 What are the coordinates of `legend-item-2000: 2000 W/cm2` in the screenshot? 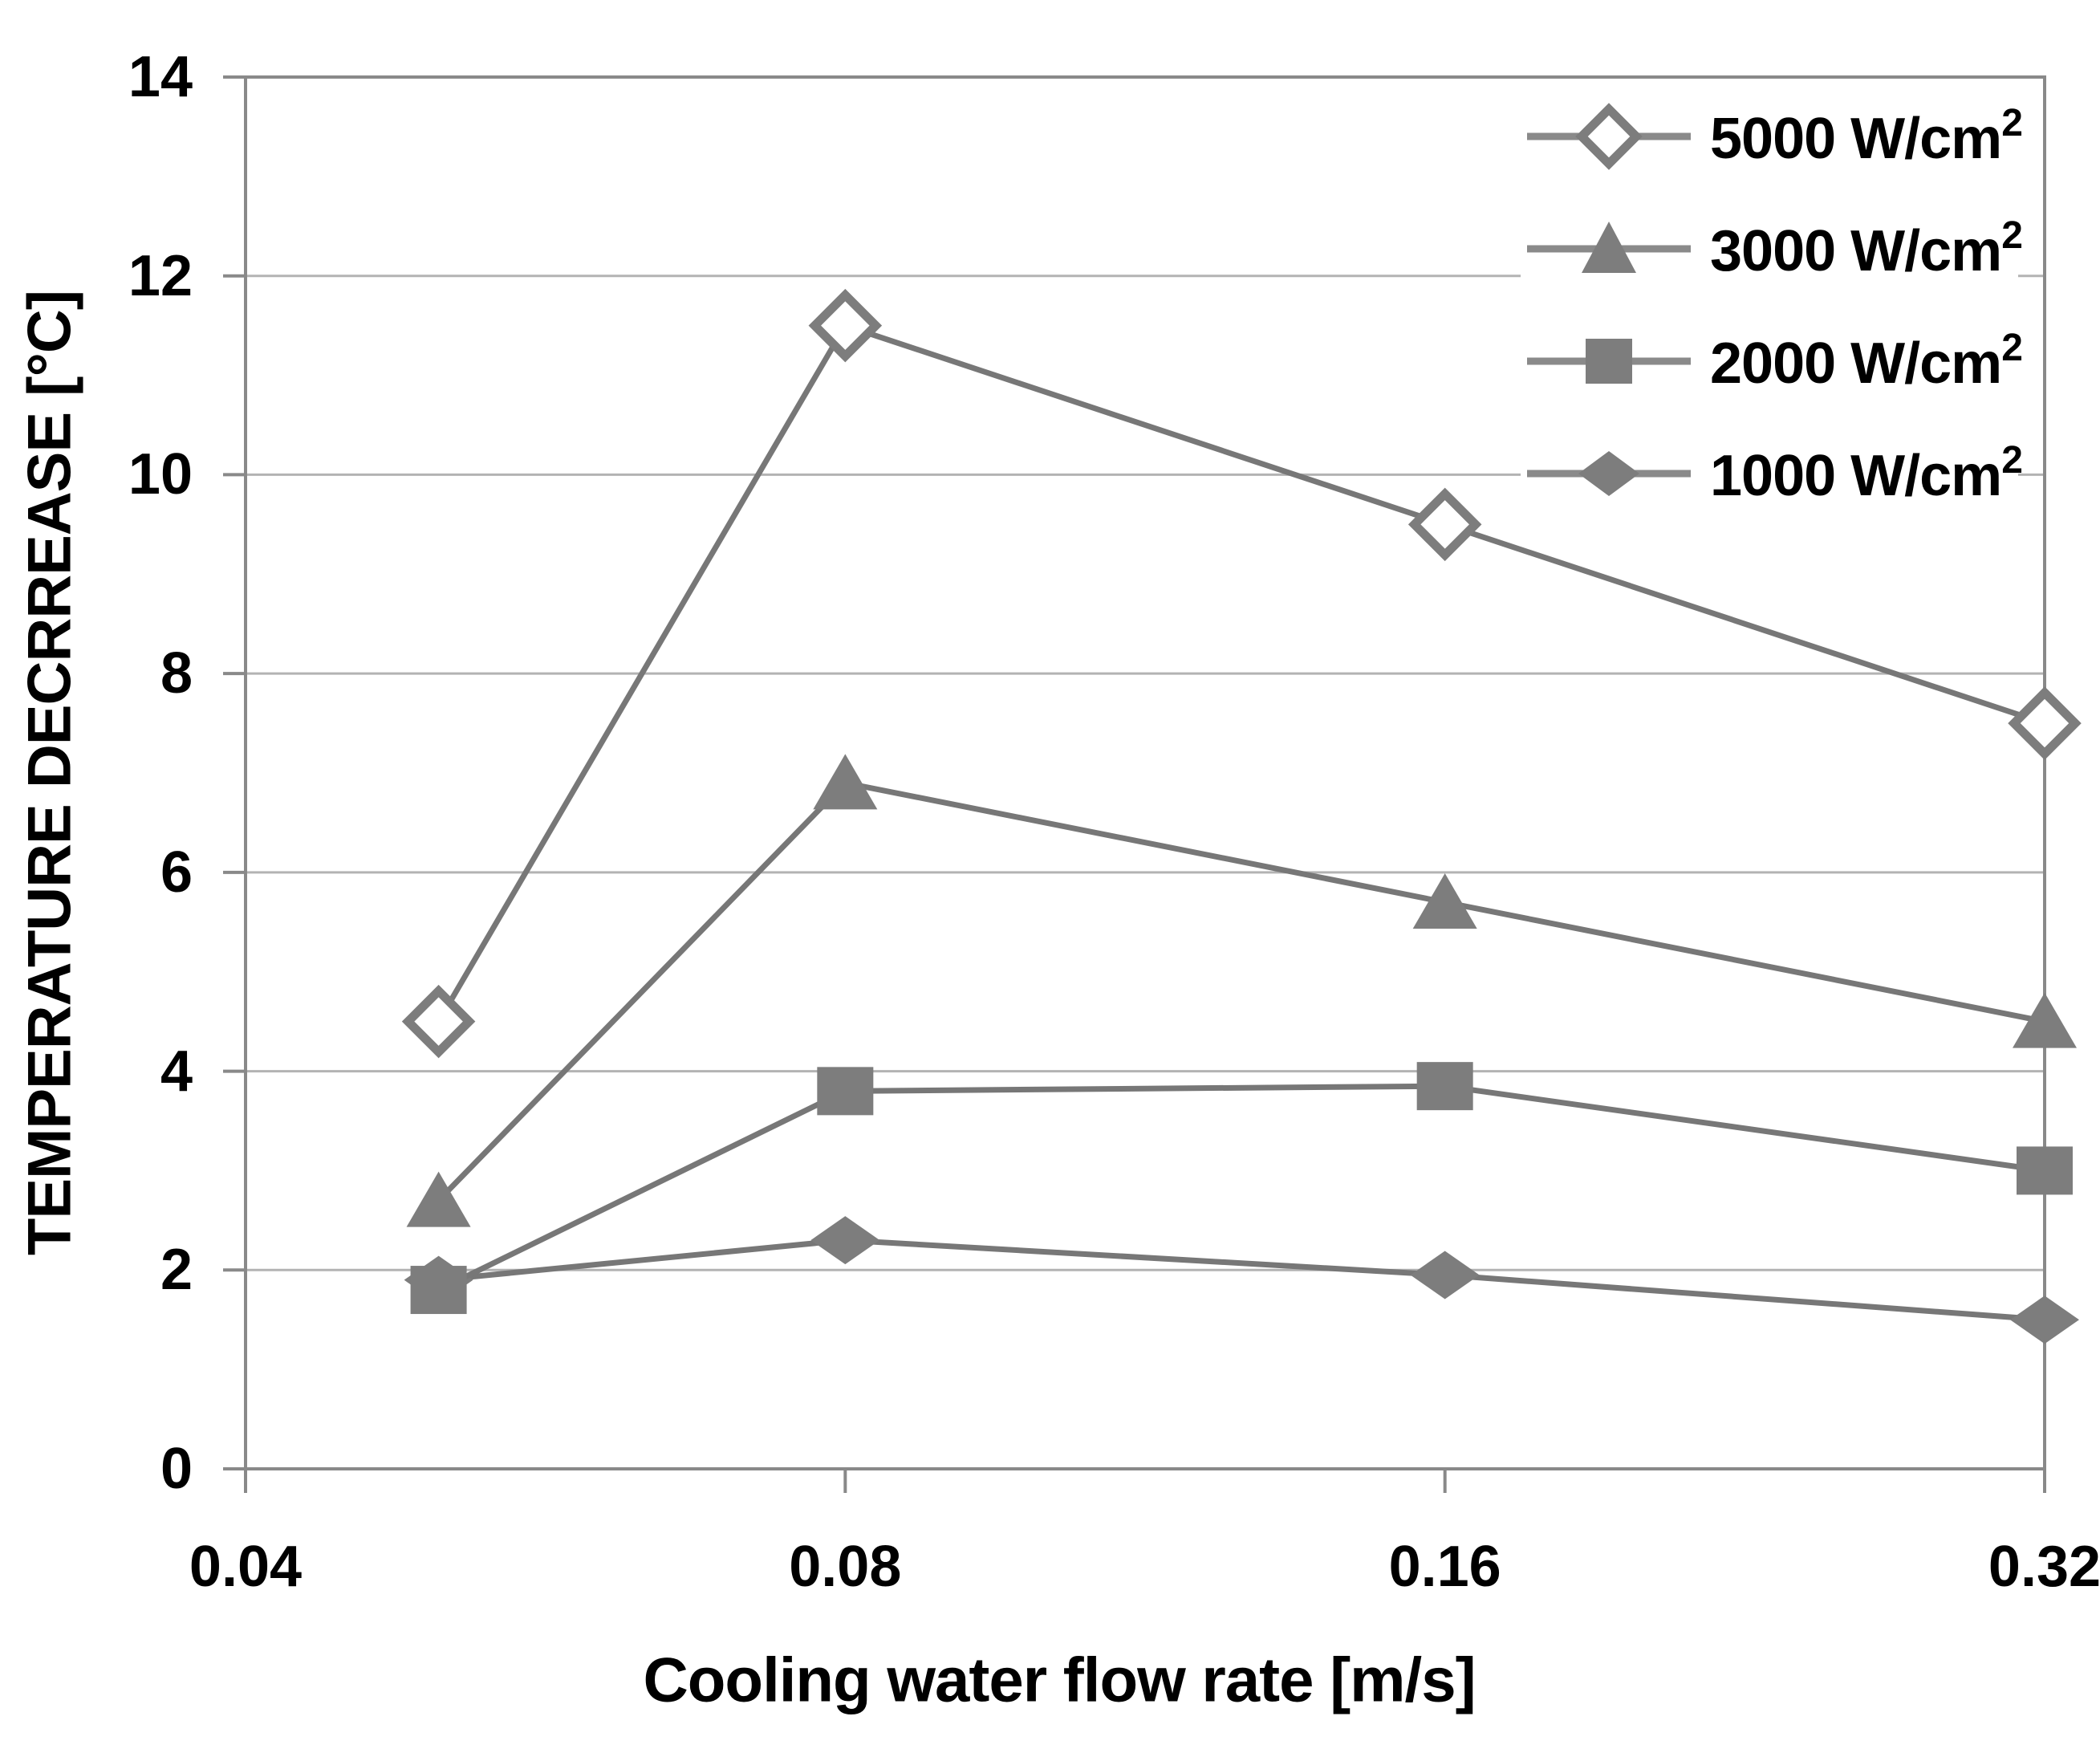 It's located at (1772, 361).